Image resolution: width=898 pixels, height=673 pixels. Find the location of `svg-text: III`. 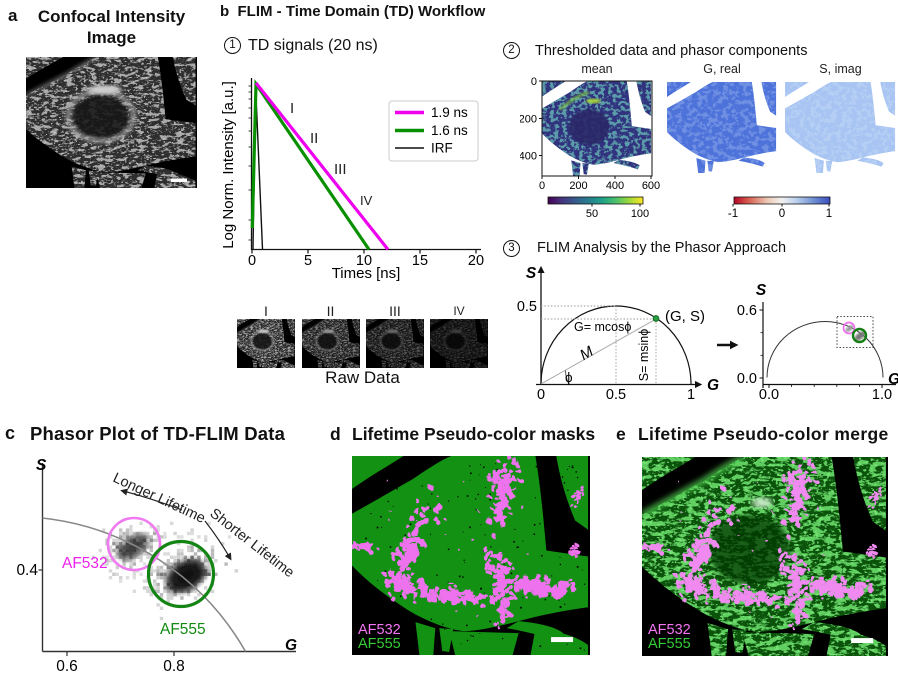

svg-text: III is located at coordinates (340, 169).